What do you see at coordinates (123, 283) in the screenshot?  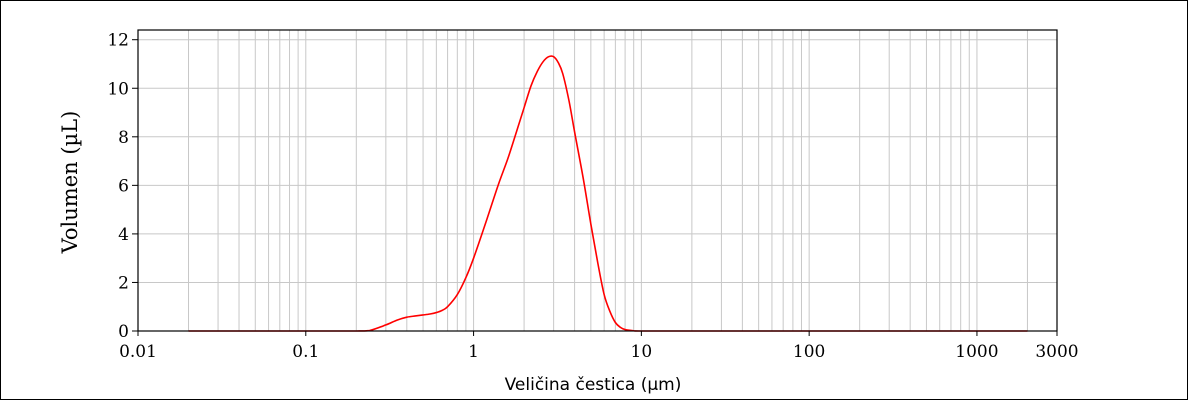 I see `y-tick-label: 2` at bounding box center [123, 283].